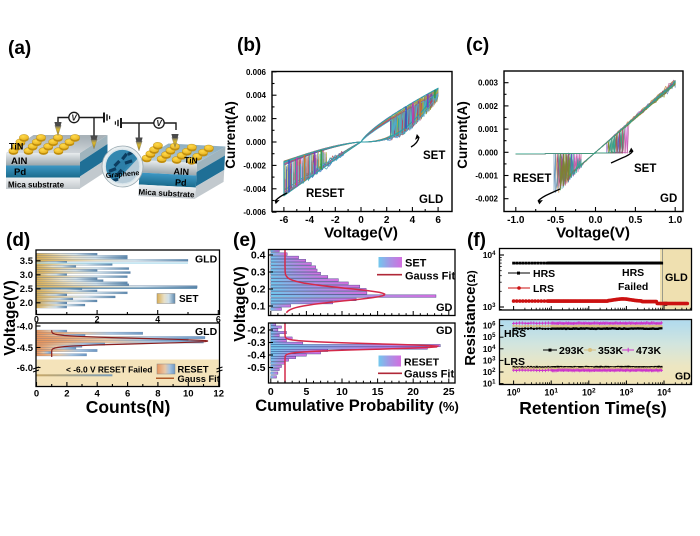  What do you see at coordinates (256, 142) in the screenshot?
I see `svg-text: 0.000` at bounding box center [256, 142].